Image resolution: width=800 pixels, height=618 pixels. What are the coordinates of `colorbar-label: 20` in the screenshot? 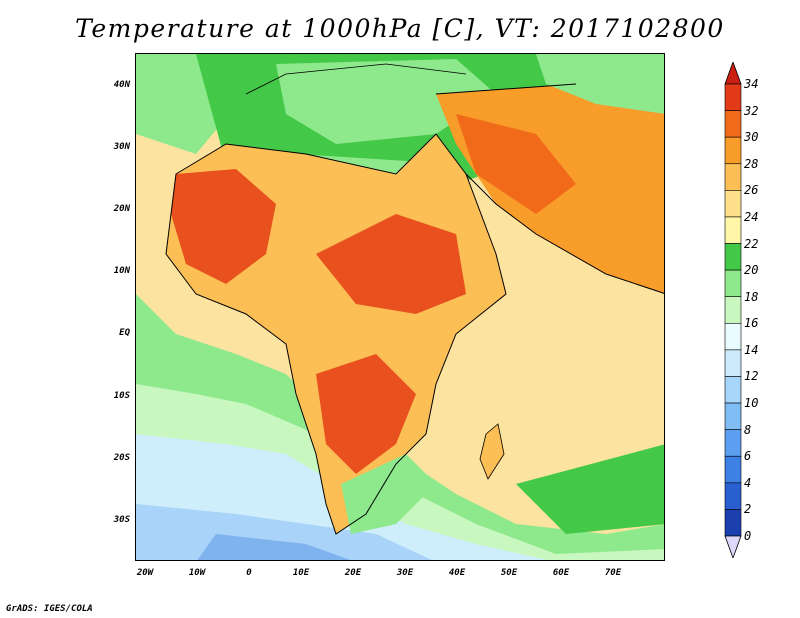 It's located at (751, 270).